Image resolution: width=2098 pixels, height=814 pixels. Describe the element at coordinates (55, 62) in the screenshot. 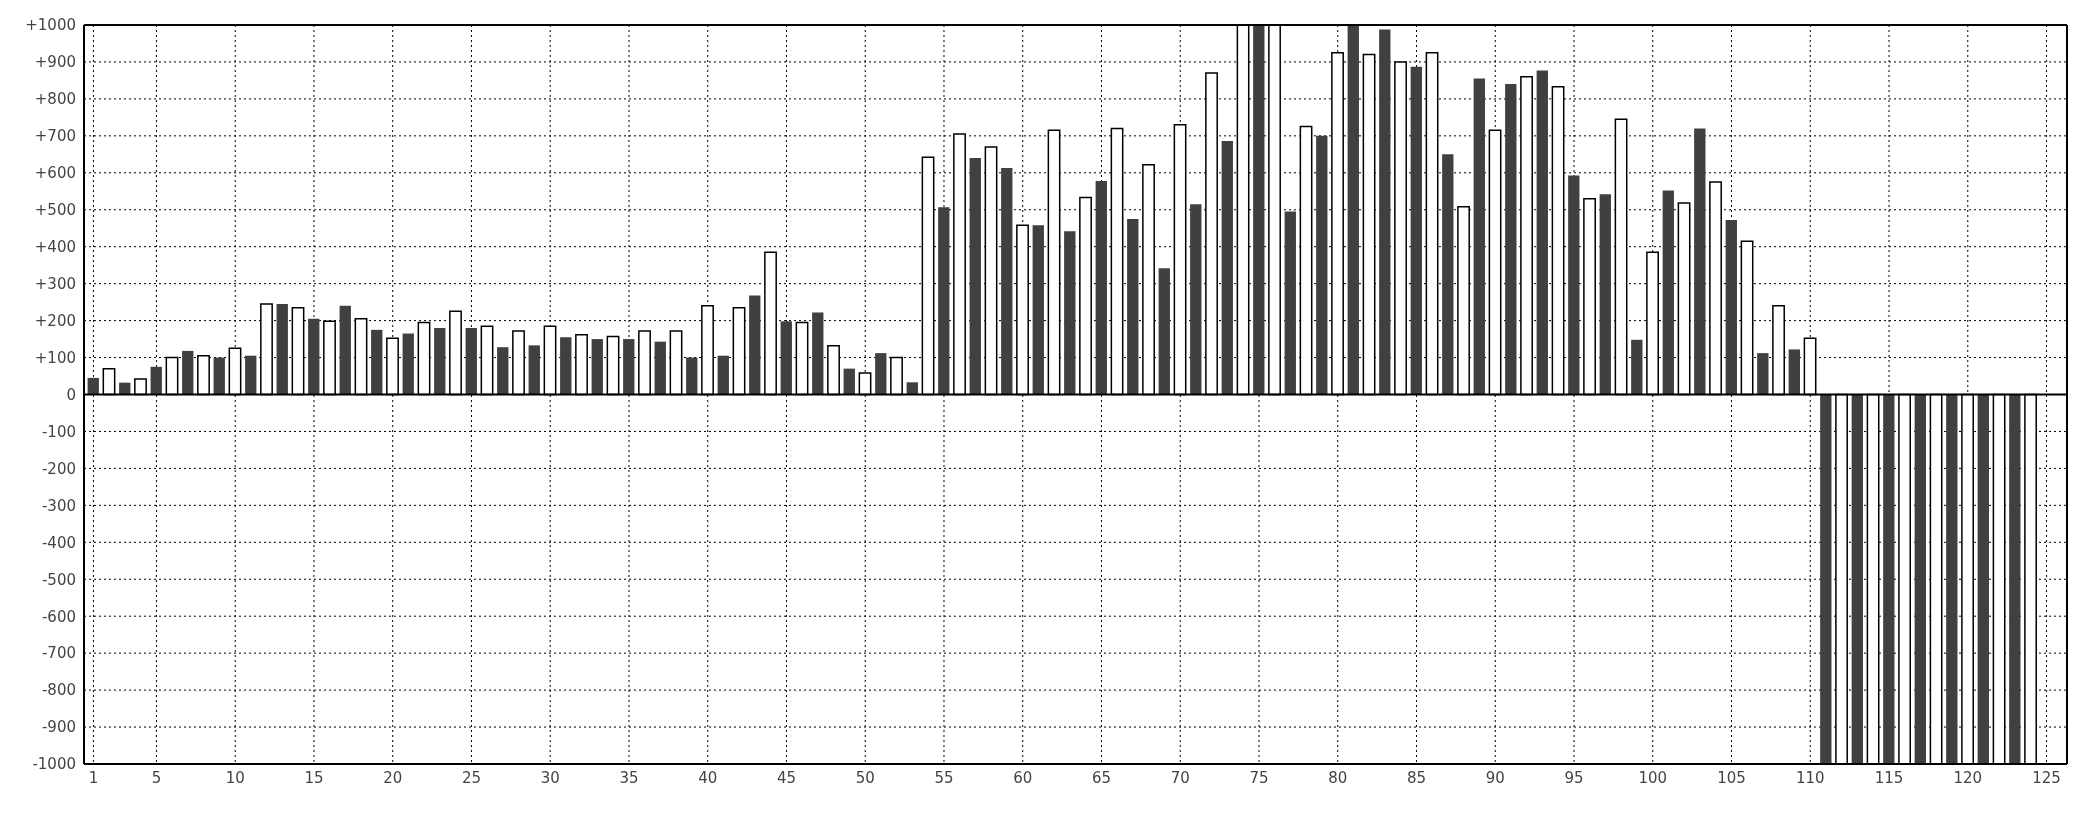

I see `y-tick-label: +900` at that location.